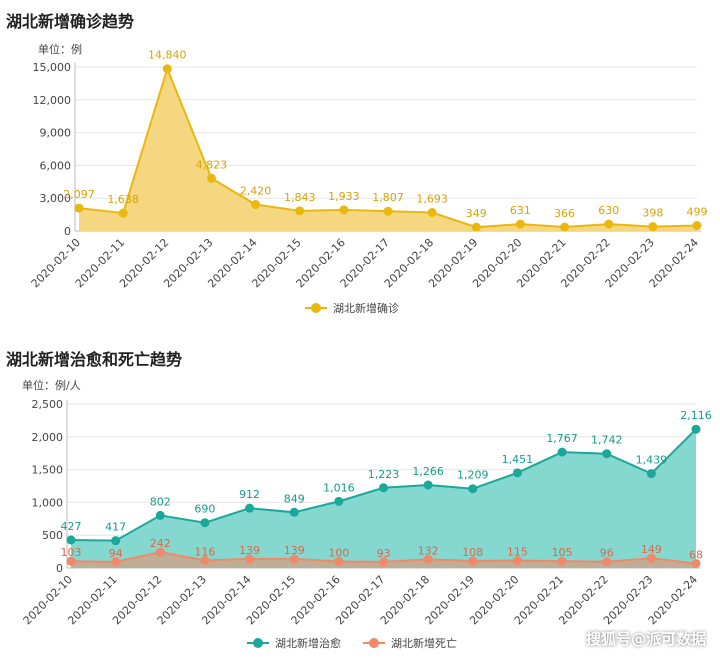 The image size is (720, 661). What do you see at coordinates (564, 213) in the screenshot?
I see `chart1-series-0-data-label: 366` at bounding box center [564, 213].